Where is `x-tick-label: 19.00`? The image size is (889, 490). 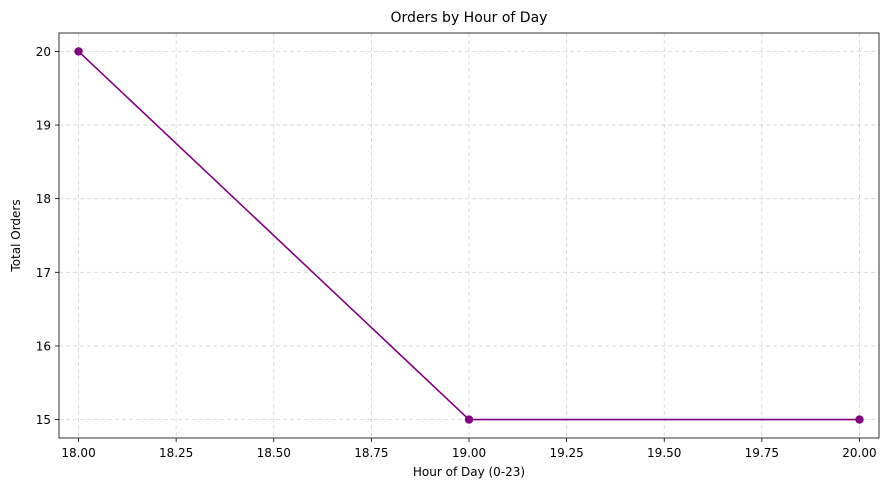
x-tick-label: 19.00 is located at coordinates (469, 453).